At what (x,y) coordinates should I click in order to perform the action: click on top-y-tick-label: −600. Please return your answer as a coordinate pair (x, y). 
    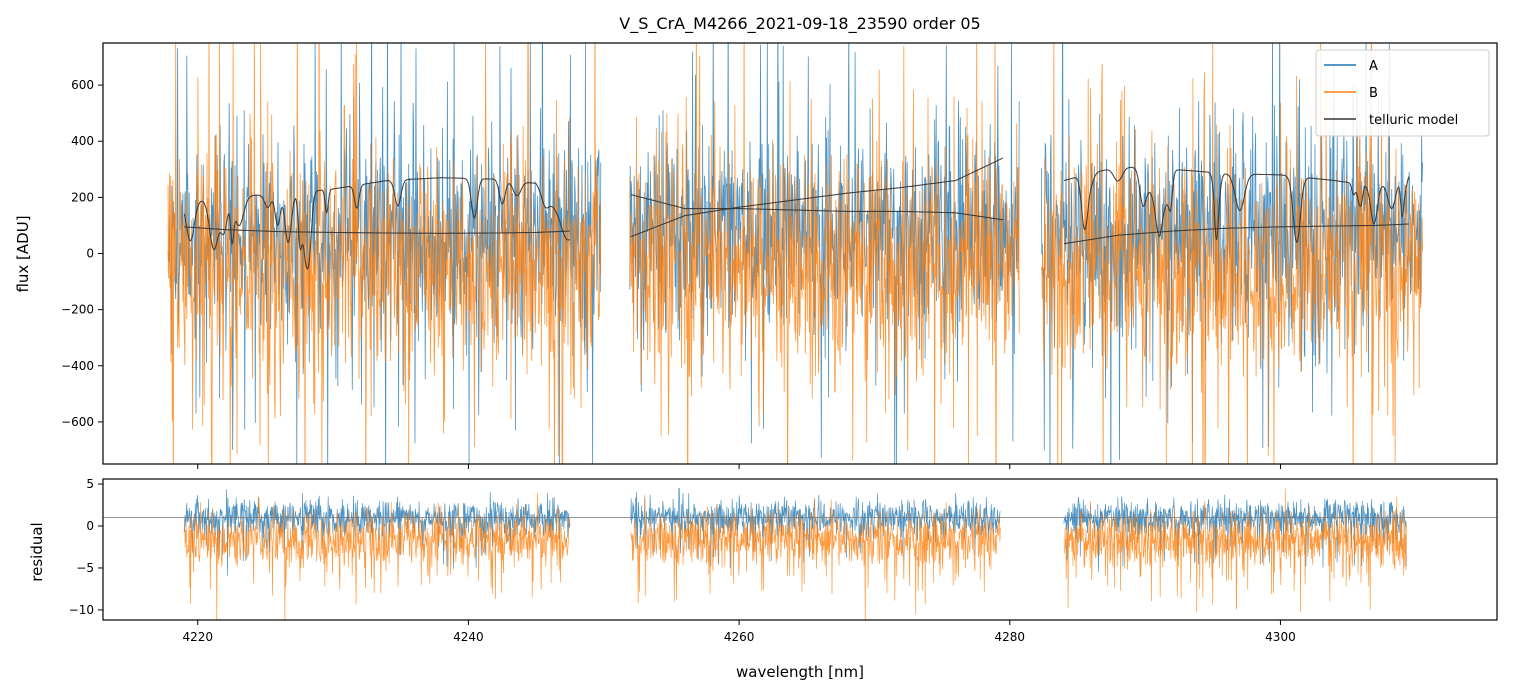
    Looking at the image, I should click on (77, 422).